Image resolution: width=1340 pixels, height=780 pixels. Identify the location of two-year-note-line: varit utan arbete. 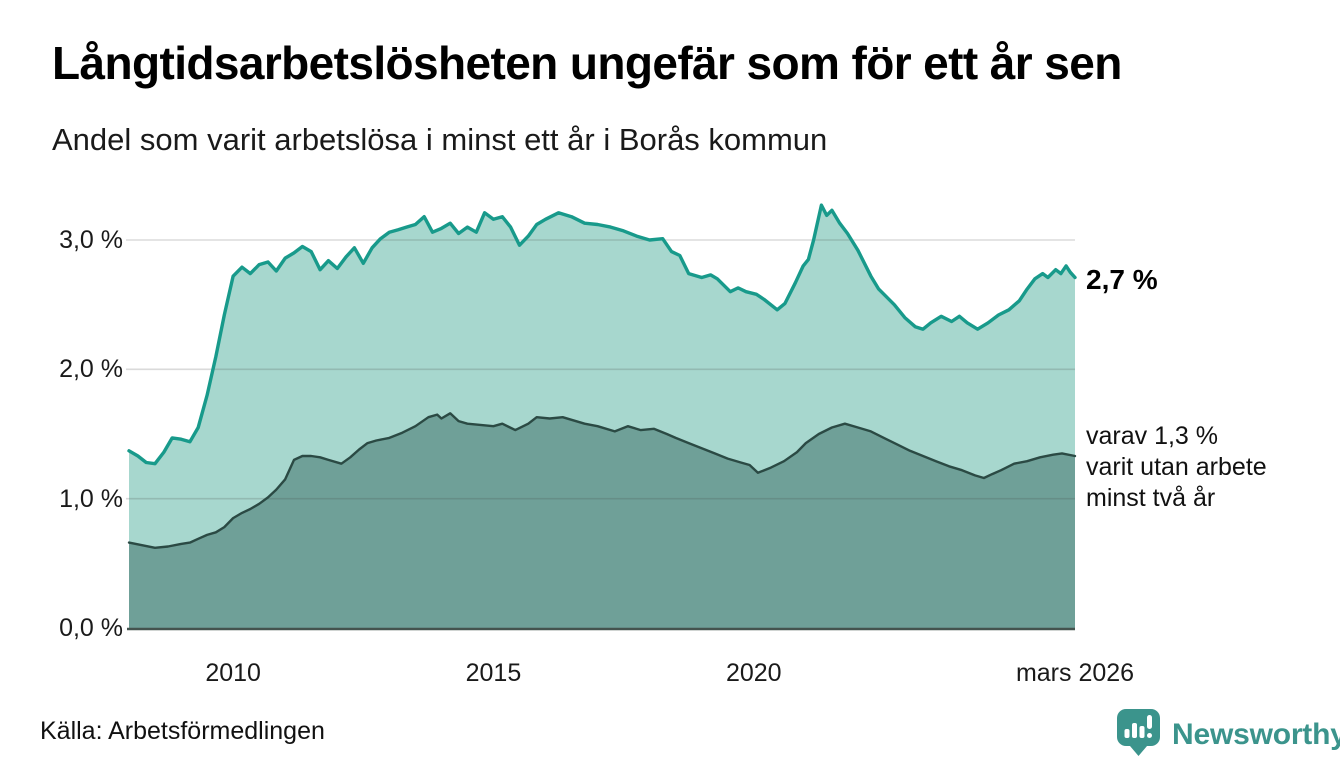
(1176, 467).